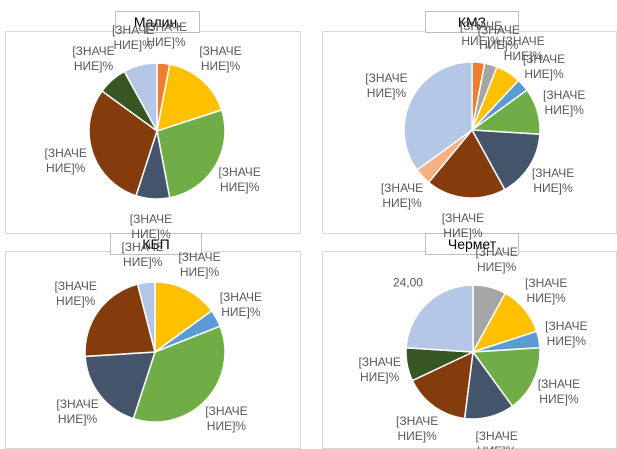 This screenshot has height=449, width=617. I want to click on chart-title: Малин., so click(157, 22).